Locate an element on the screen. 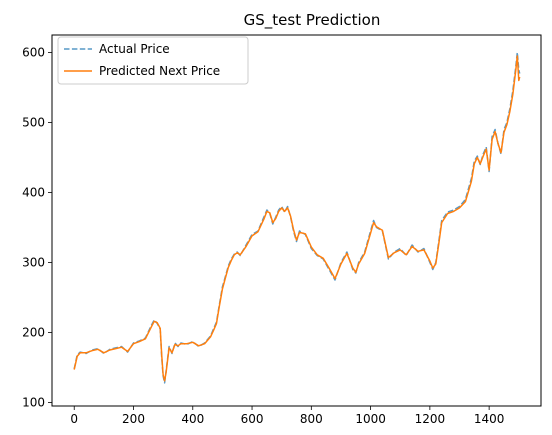 The height and width of the screenshot is (435, 552). x-axis: 0 200 400 600 800 1000 1200 1400 is located at coordinates (287, 416).